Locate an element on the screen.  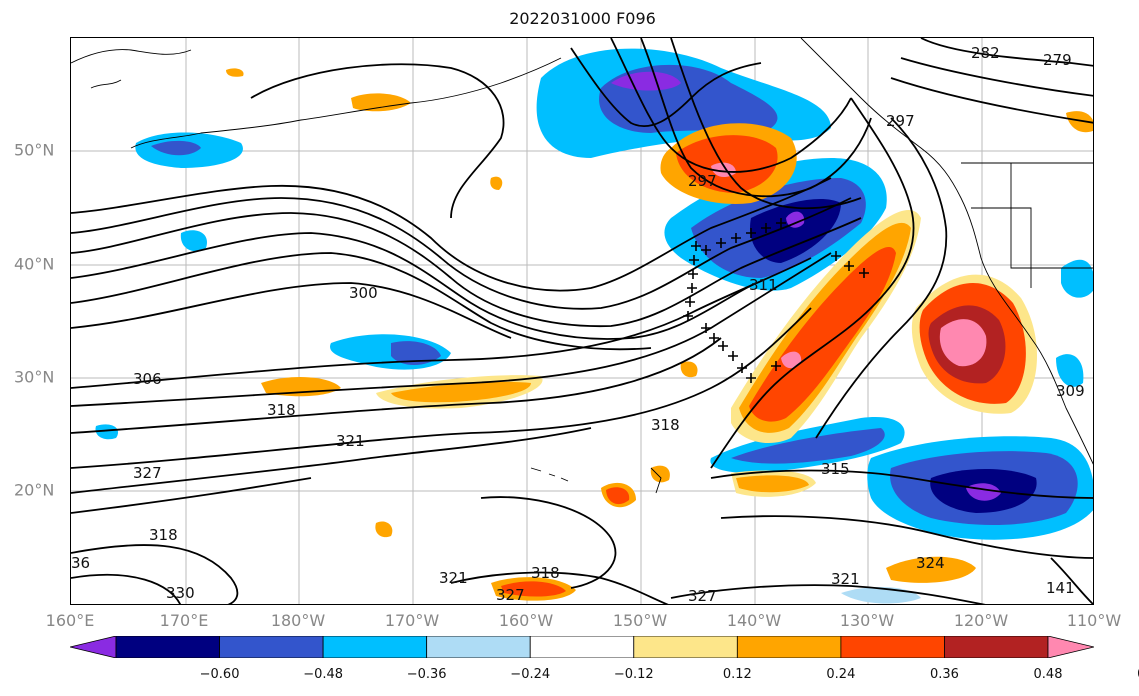
contour-label: 300 is located at coordinates (363, 293).